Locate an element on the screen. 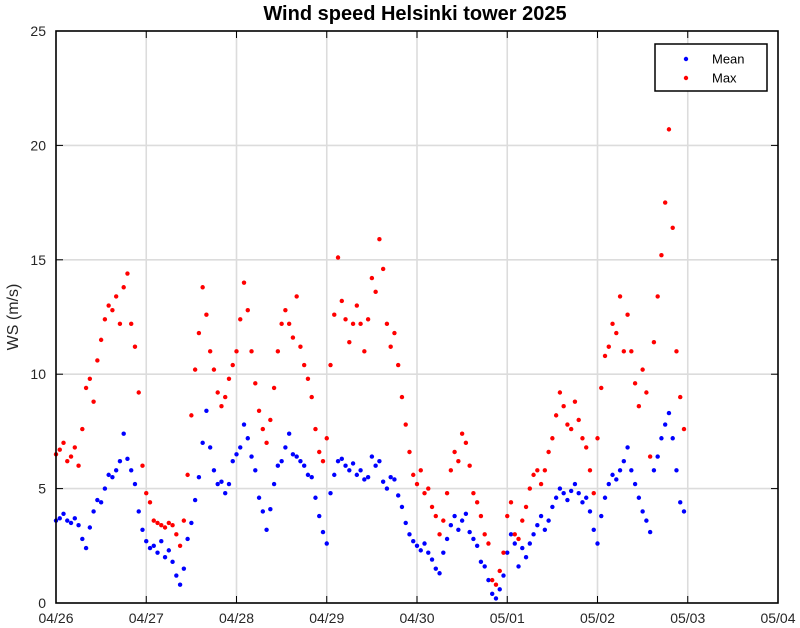  legend-mean-marker is located at coordinates (686, 59).